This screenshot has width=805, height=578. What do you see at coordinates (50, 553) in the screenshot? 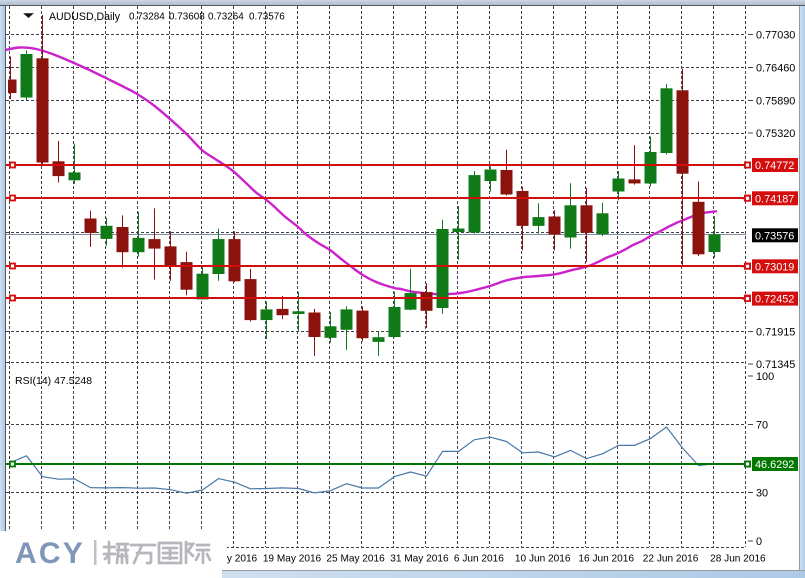
I see `svg-text: ACY` at bounding box center [50, 553].